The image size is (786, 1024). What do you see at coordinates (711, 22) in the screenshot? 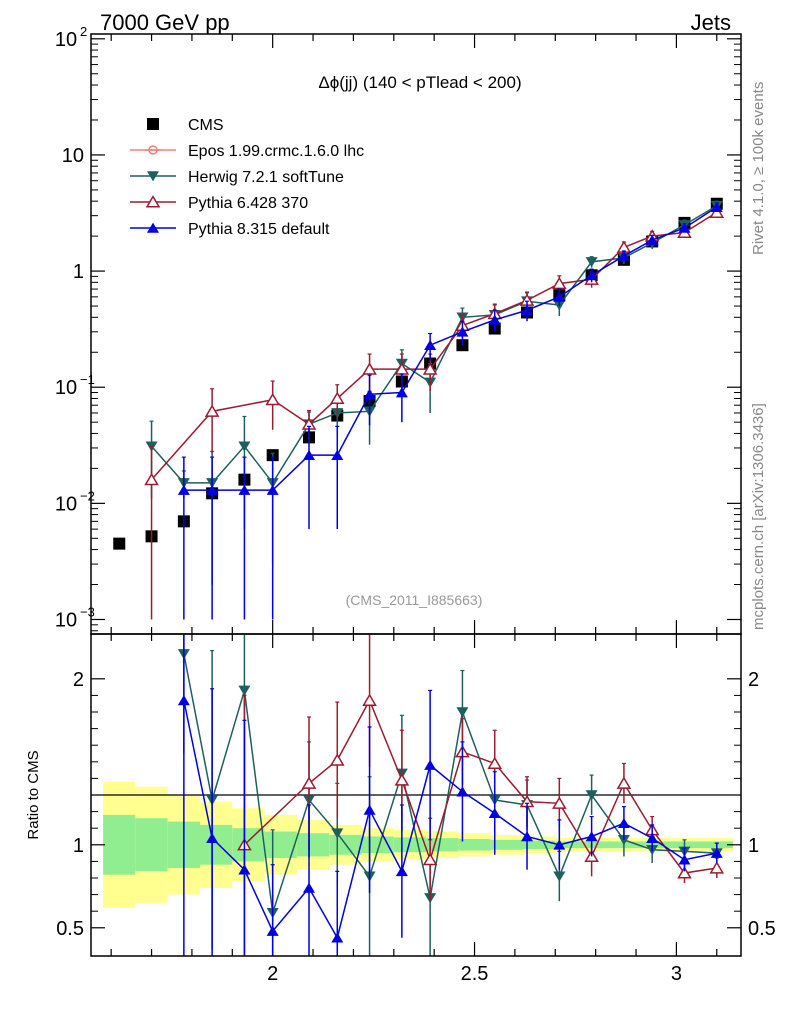
I see `header-right: Jets` at bounding box center [711, 22].